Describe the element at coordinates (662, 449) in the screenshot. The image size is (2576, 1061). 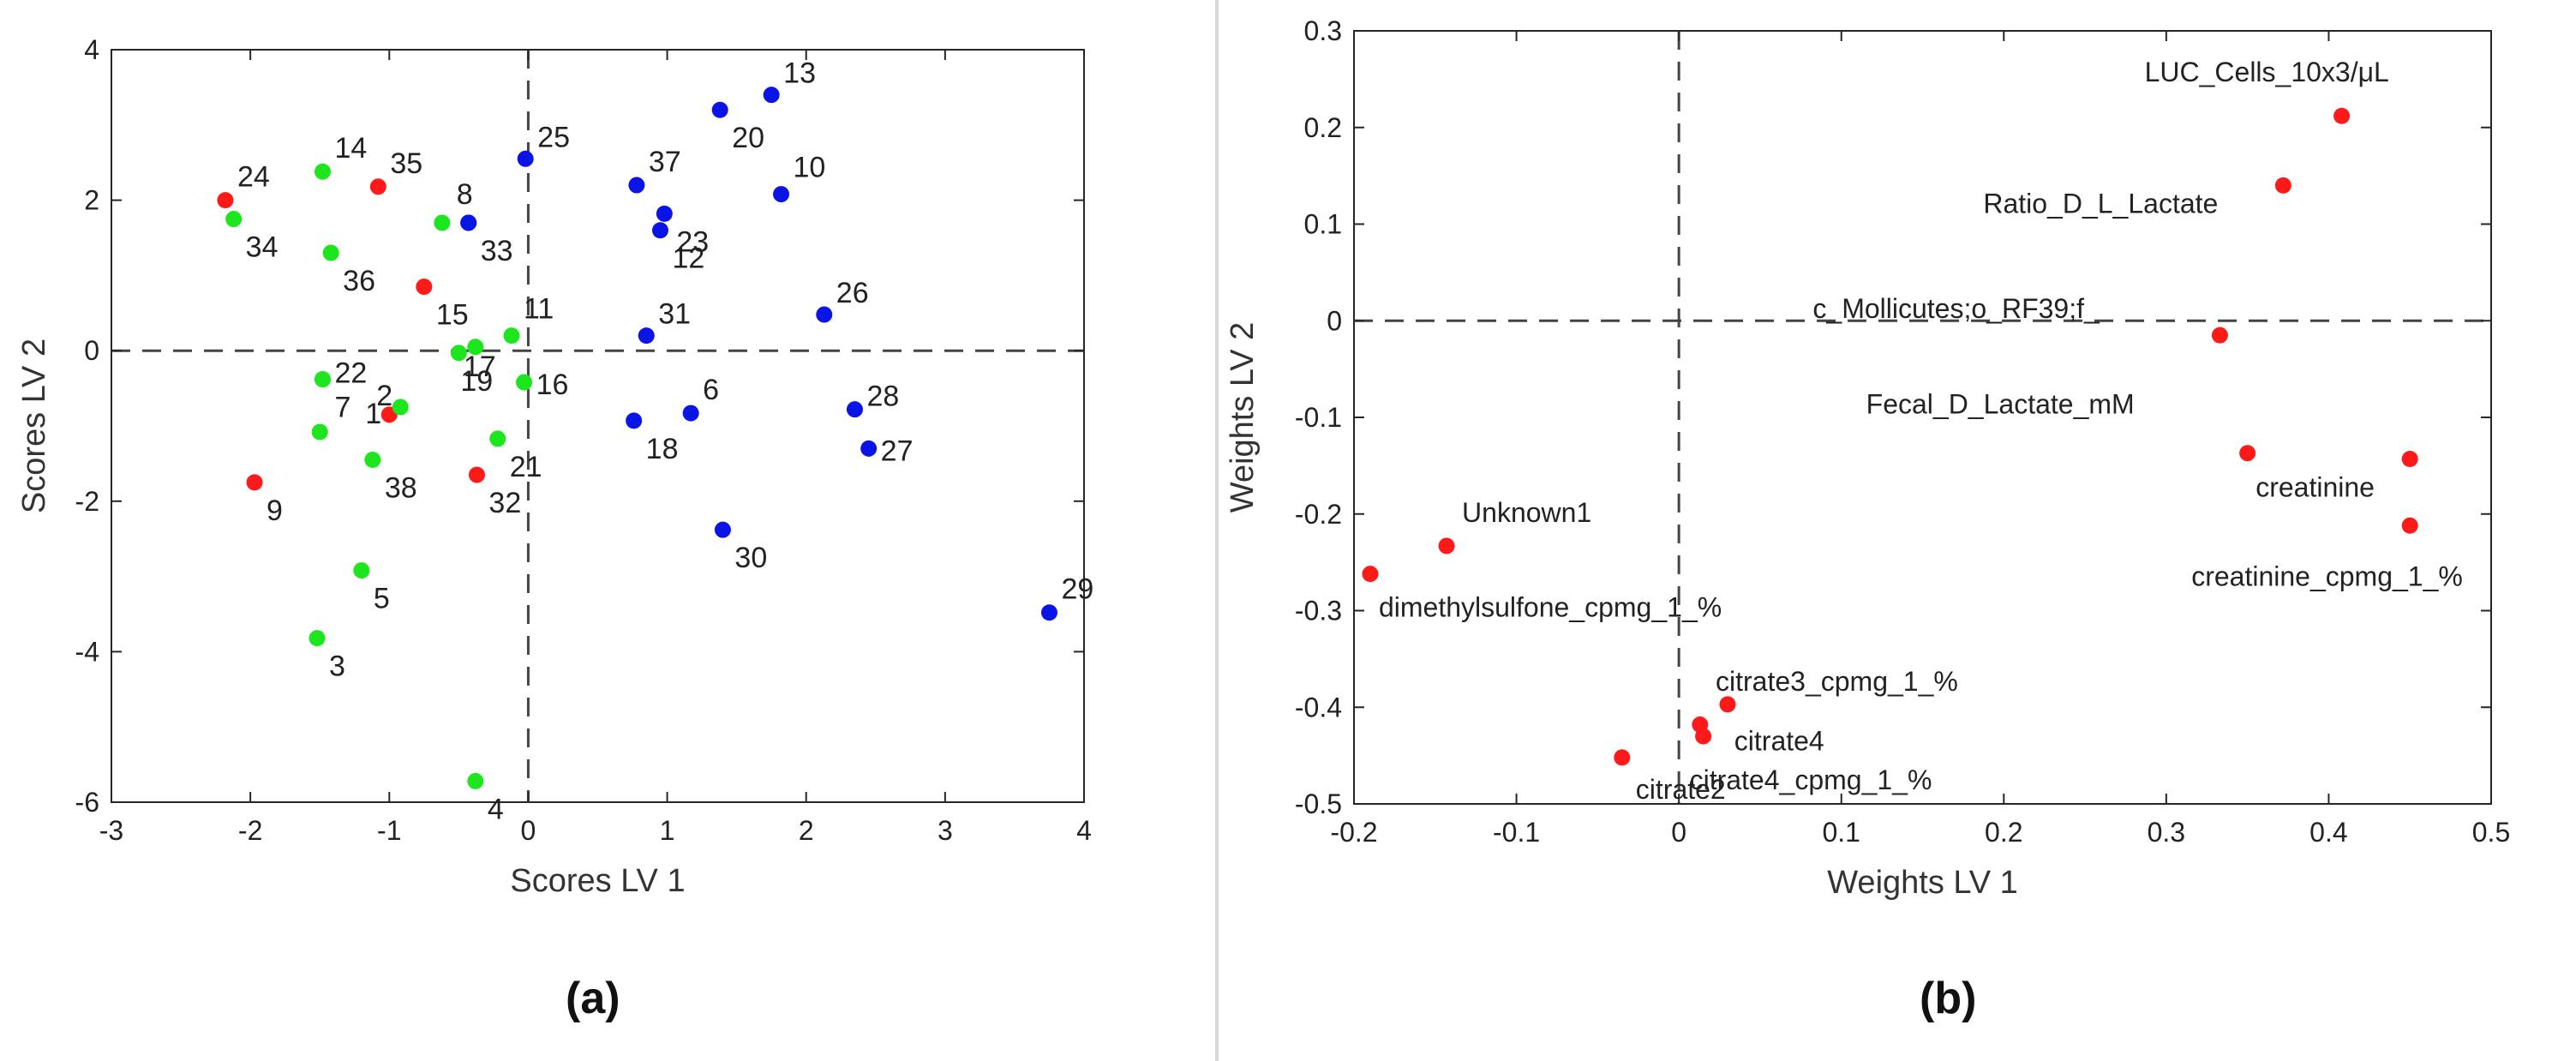
I see `point-label: 18` at that location.